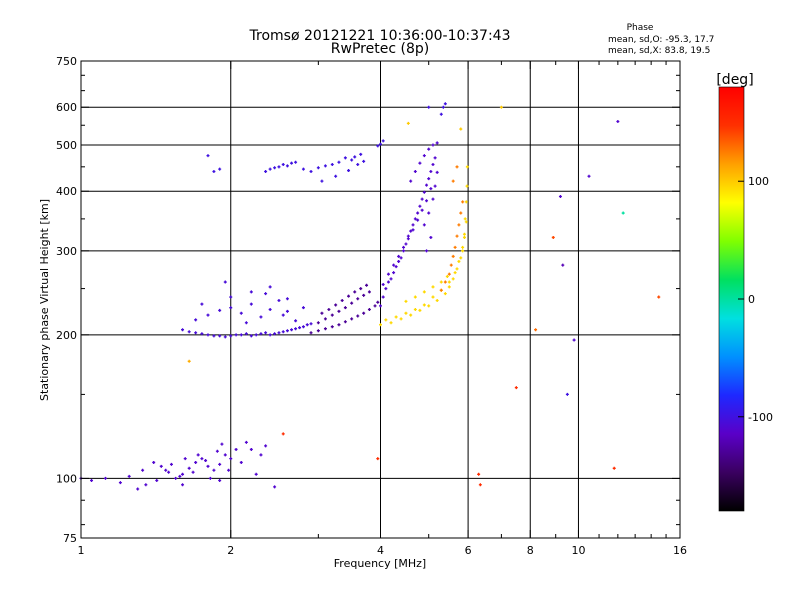  I want to click on stats-x-mode: mean, sd,X: 83.8, 19.5, so click(659, 51).